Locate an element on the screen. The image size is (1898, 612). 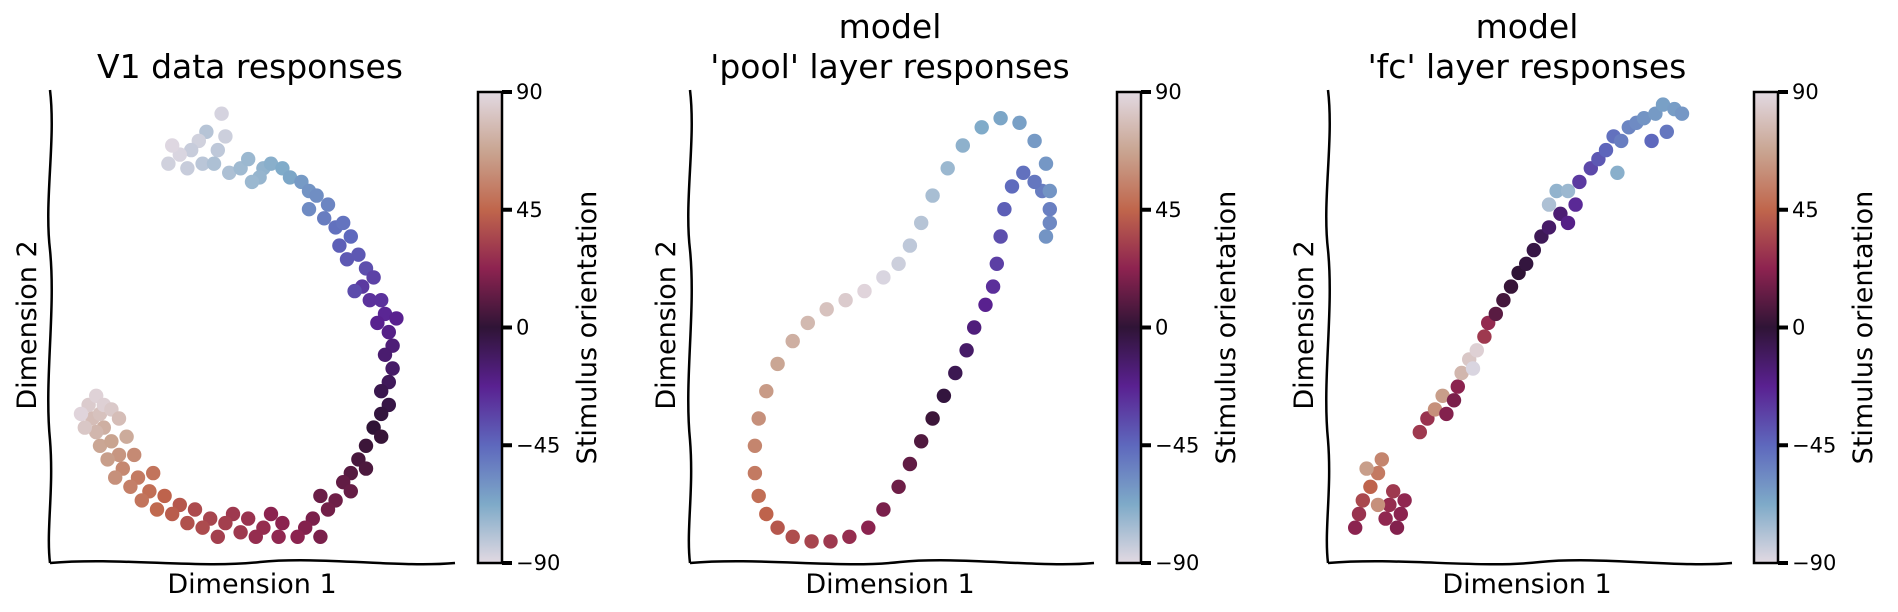
panel-3-colorbar-tick-label: 0 is located at coordinates (1798, 328).